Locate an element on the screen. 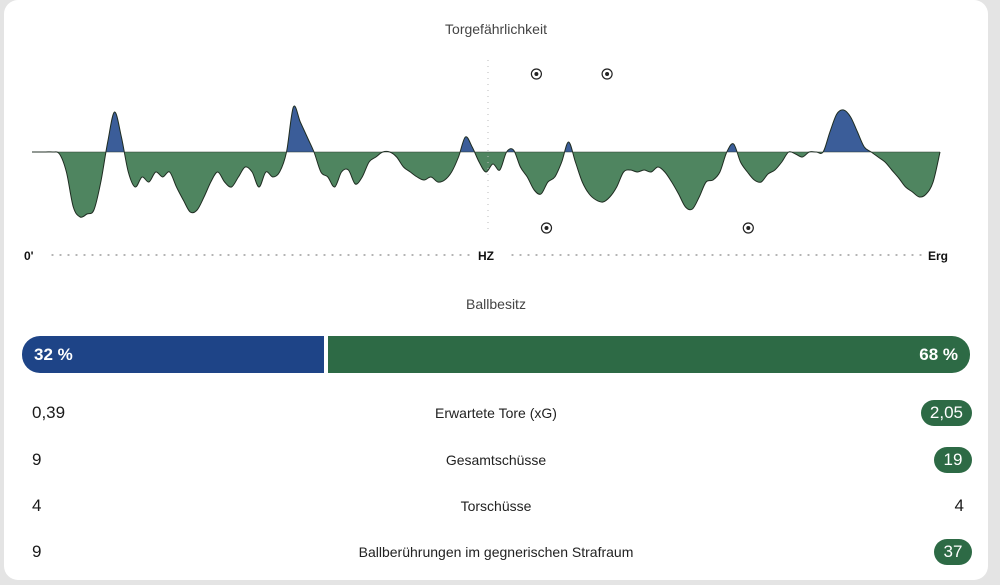 The width and height of the screenshot is (1000, 585). stat-away-badge: 37 is located at coordinates (953, 552).